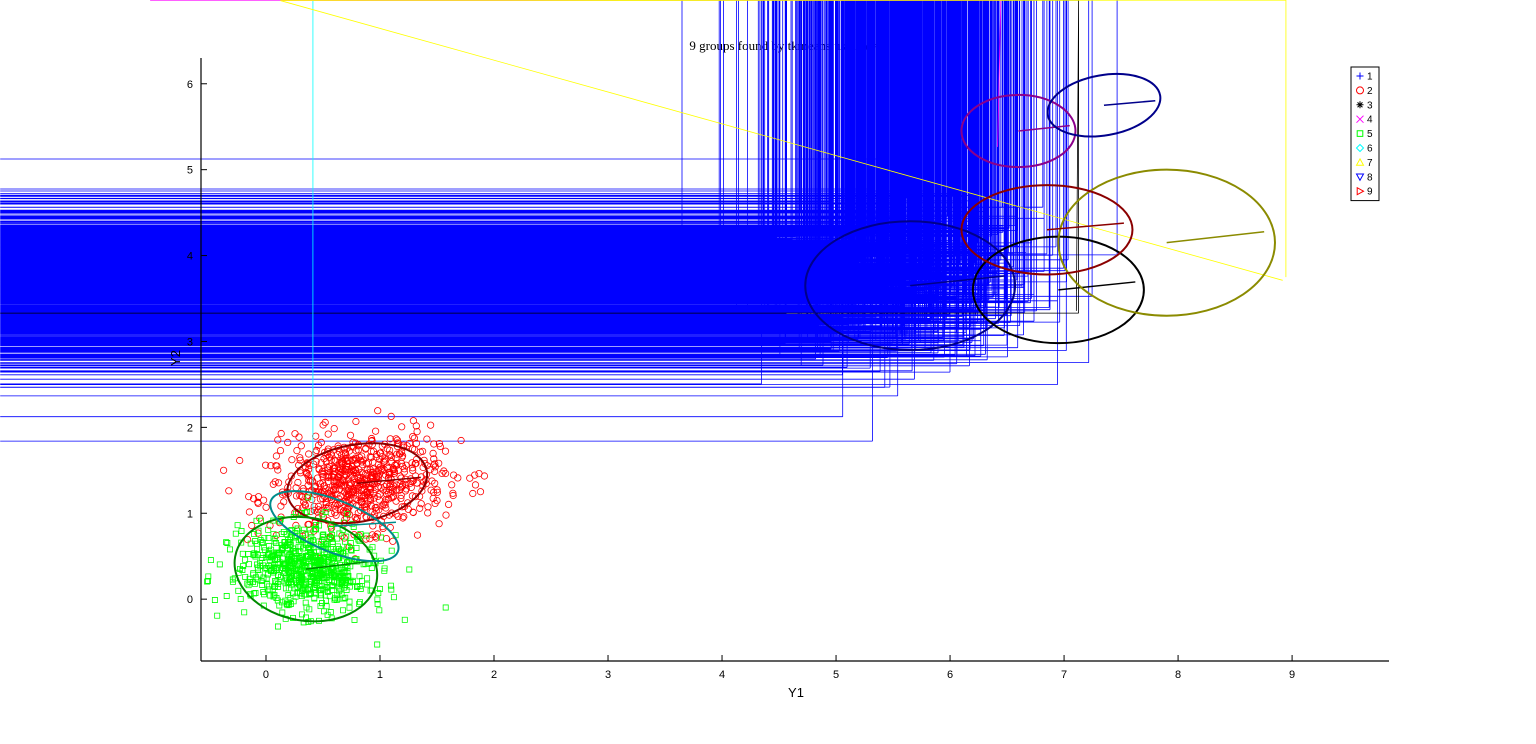 The height and width of the screenshot is (744, 1536). I want to click on series-5-ellipse, so click(306, 569).